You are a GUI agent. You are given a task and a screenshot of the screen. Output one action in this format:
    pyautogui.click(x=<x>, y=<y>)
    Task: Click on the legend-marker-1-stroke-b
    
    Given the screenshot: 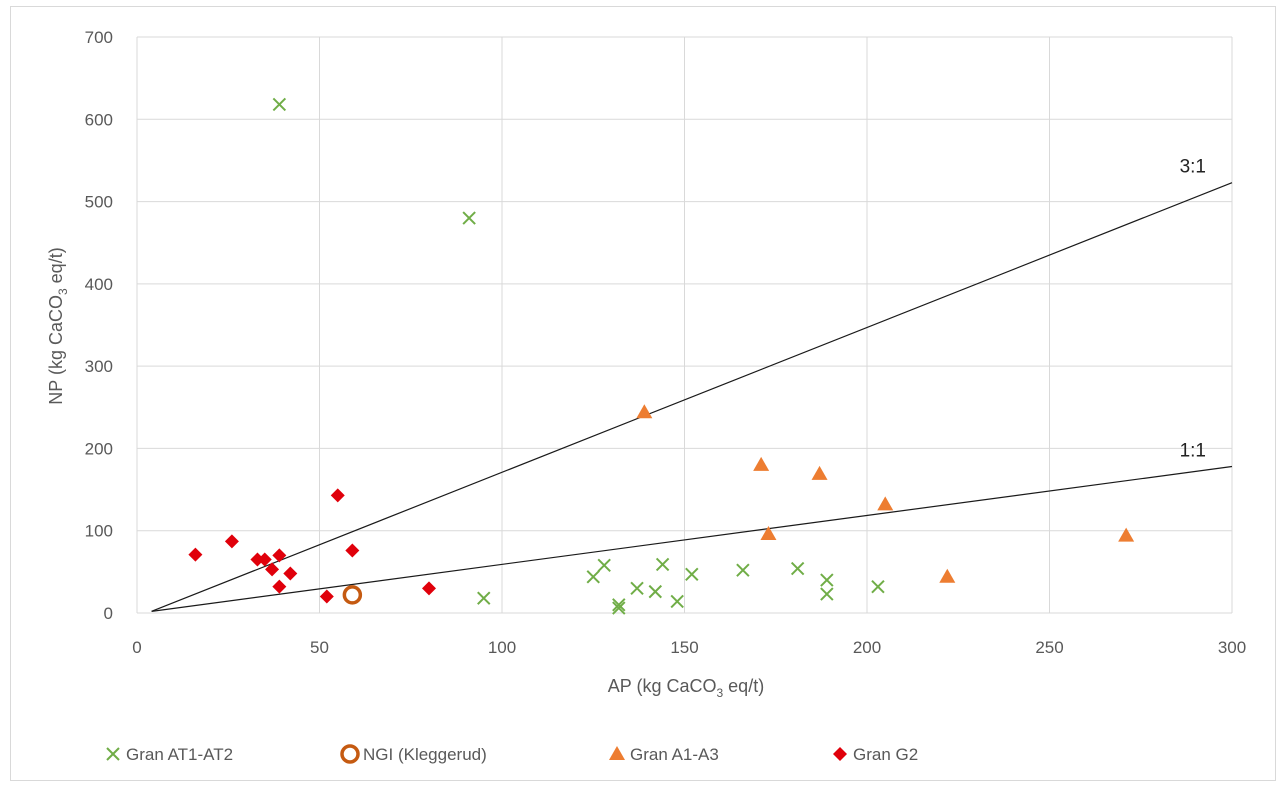 What is the action you would take?
    pyautogui.click(x=113, y=754)
    